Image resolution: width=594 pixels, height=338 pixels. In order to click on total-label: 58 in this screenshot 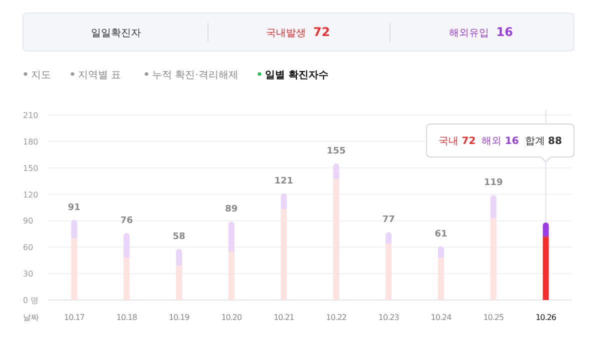, I will do `click(179, 237)`.